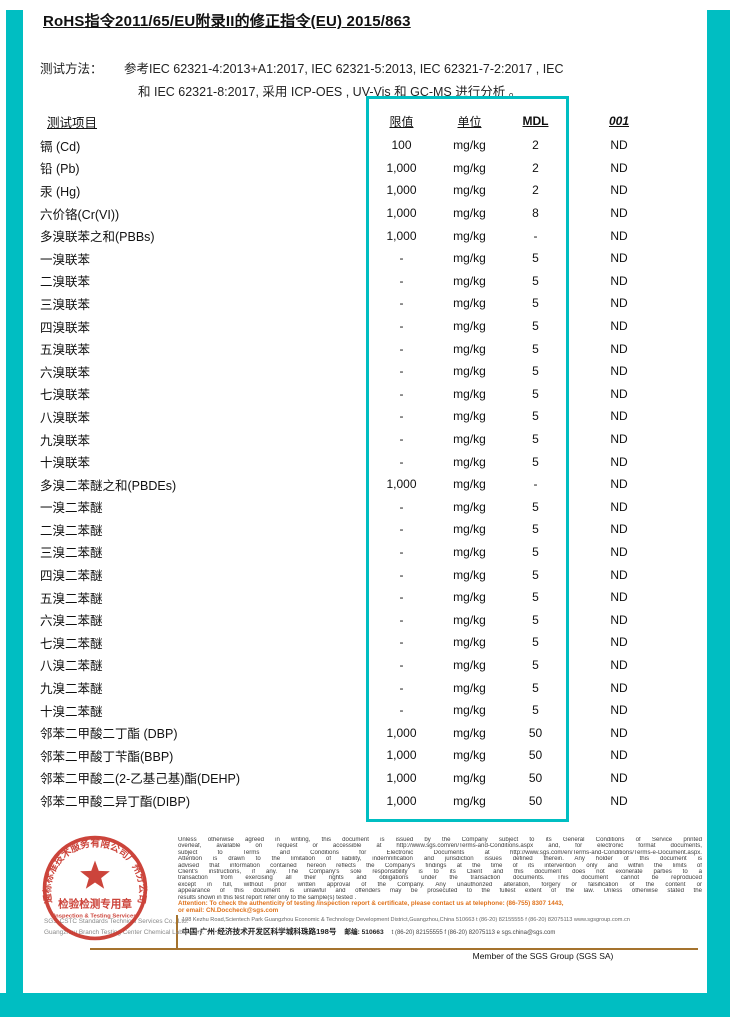  Describe the element at coordinates (535, 167) in the screenshot. I see `mdl-cell: 2` at that location.